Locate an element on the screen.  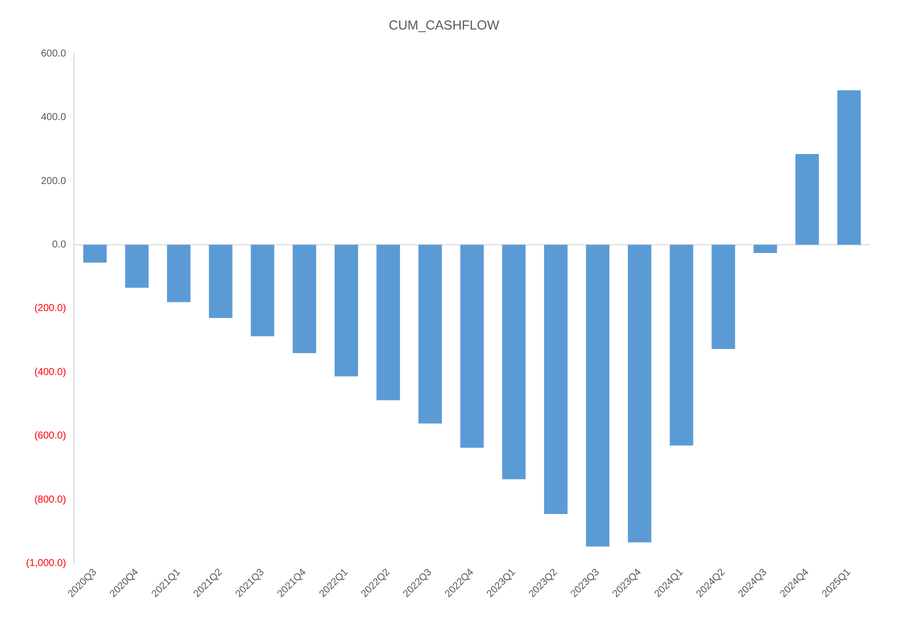
y-tick-label: 400.0 is located at coordinates (53, 118).